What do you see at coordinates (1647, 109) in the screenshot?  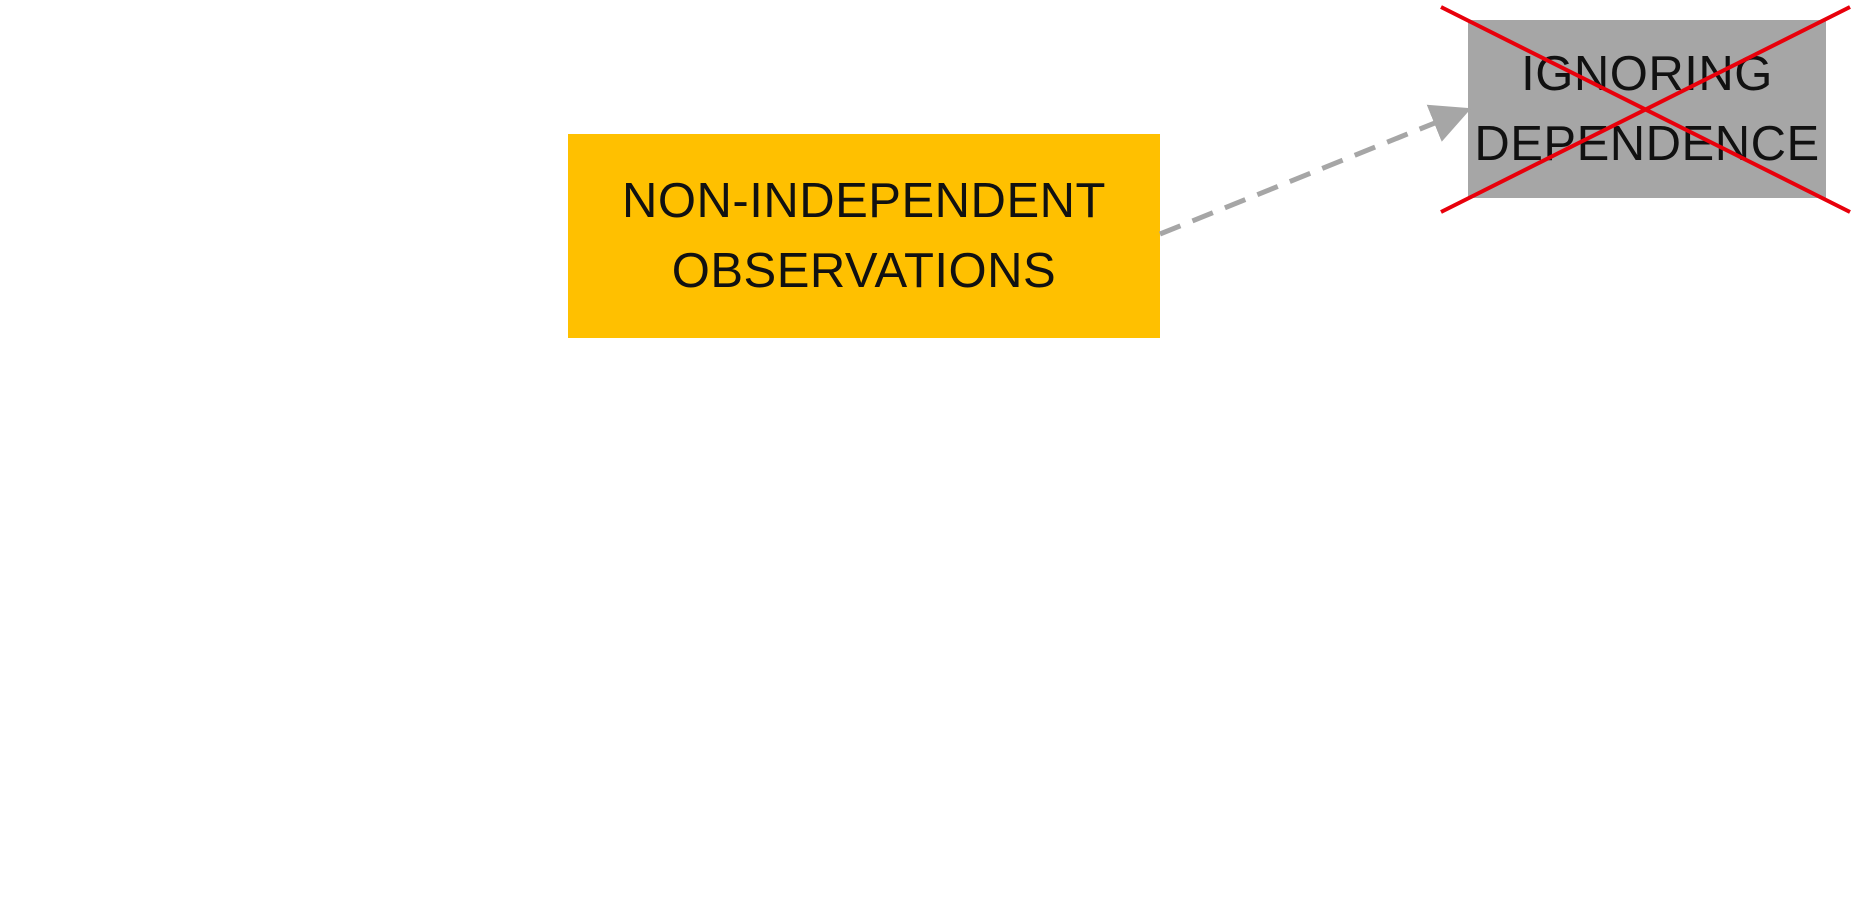 I see `ignoring-dependence-box: IGNORING DEPENDENCE` at bounding box center [1647, 109].